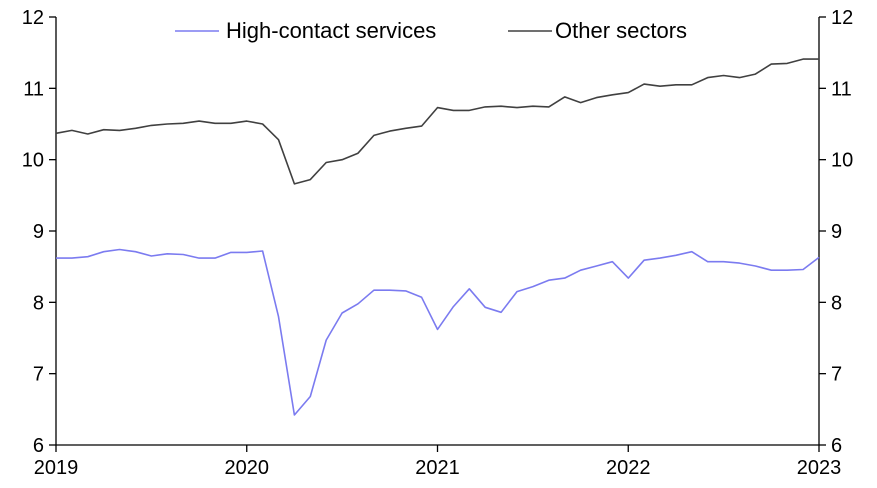 The image size is (877, 488). What do you see at coordinates (836, 446) in the screenshot?
I see `right-y-tick-label: 6` at bounding box center [836, 446].